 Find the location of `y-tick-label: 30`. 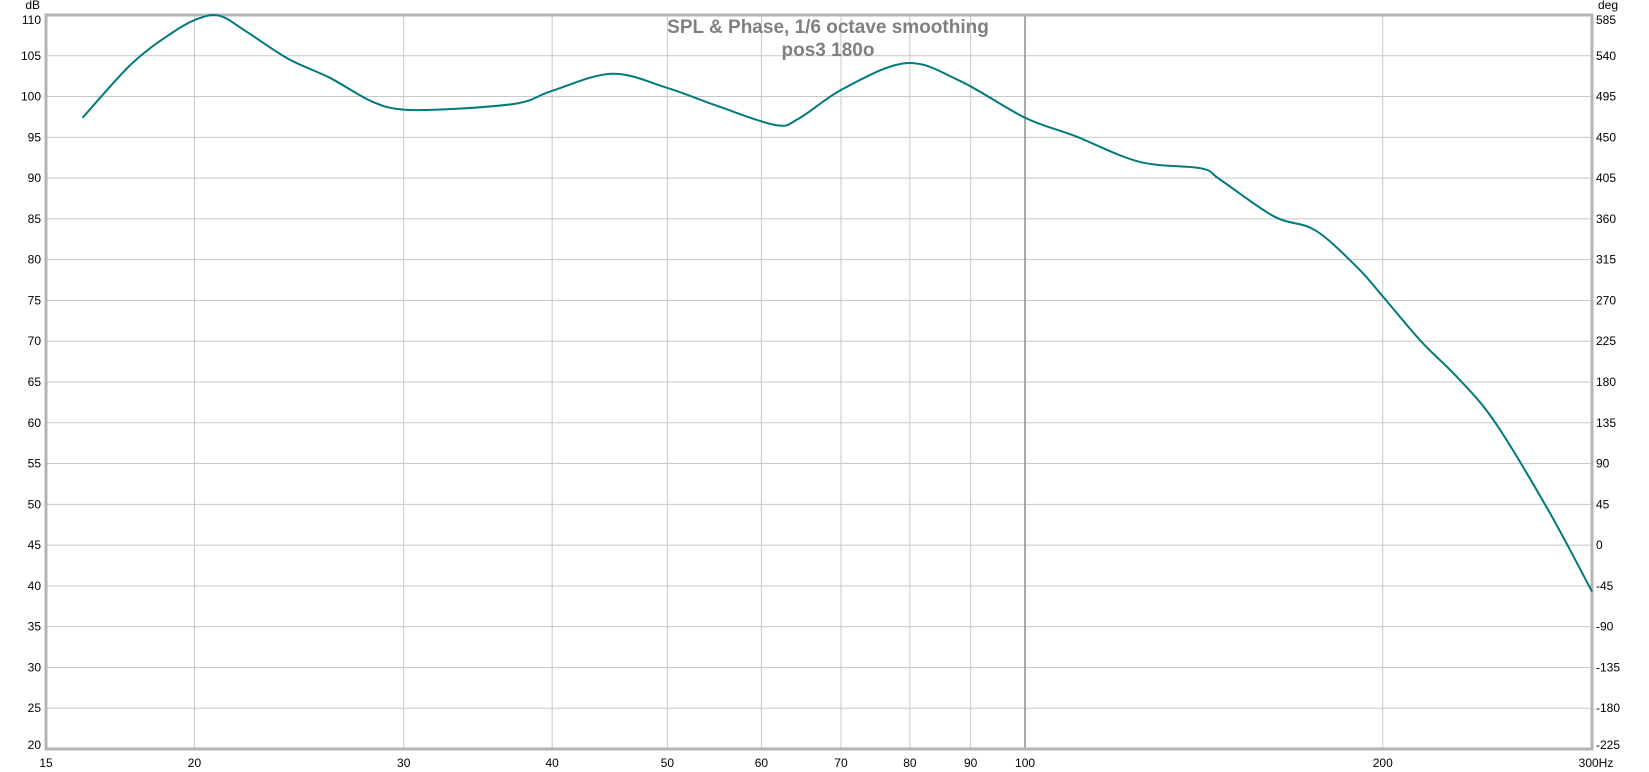

y-tick-label: 30 is located at coordinates (35, 667).